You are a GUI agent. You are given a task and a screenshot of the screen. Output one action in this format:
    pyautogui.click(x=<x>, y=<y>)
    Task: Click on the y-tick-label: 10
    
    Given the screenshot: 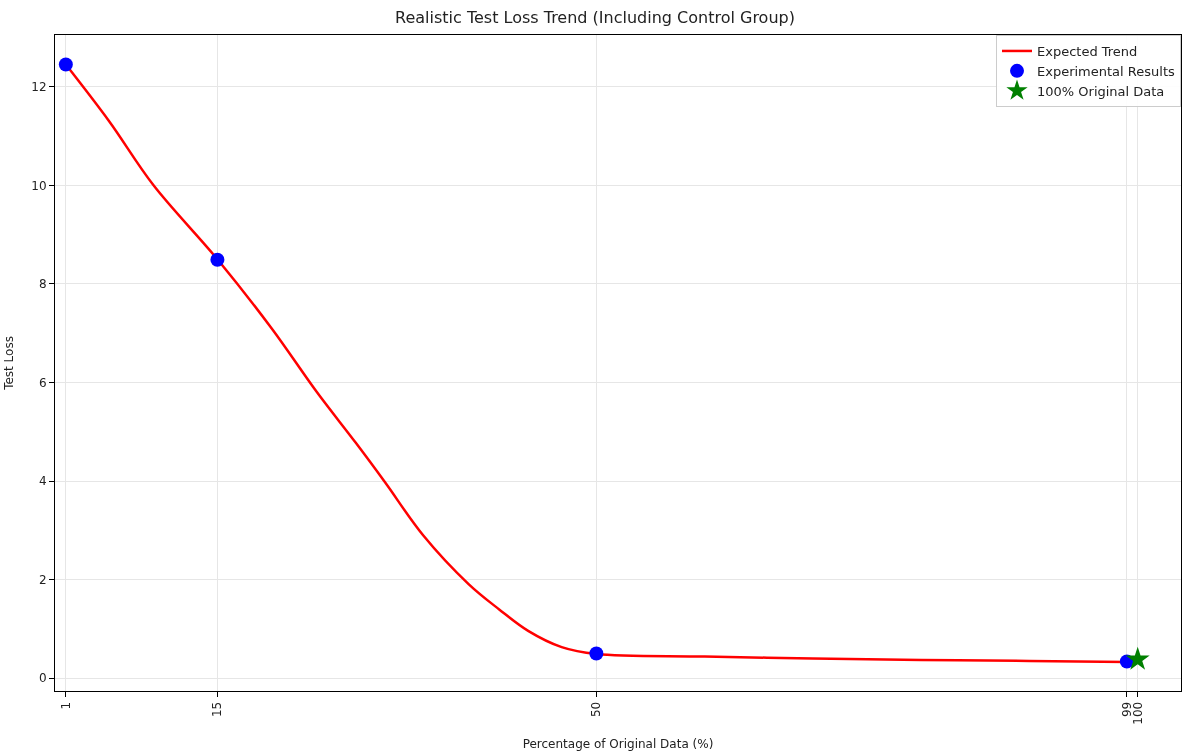 What is the action you would take?
    pyautogui.click(x=39, y=185)
    